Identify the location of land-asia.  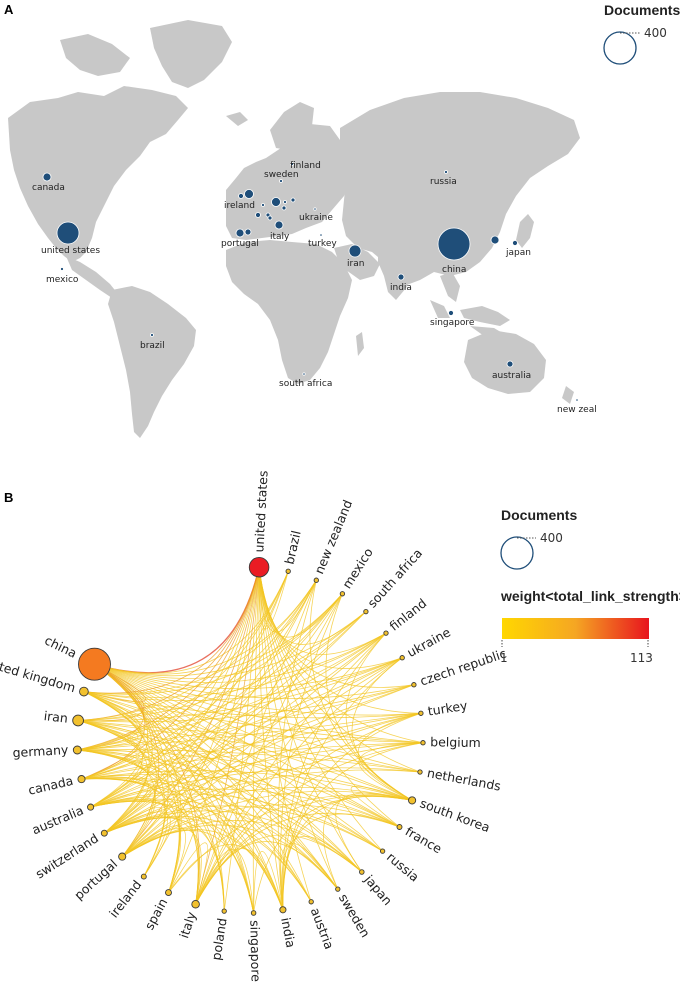
(460, 189).